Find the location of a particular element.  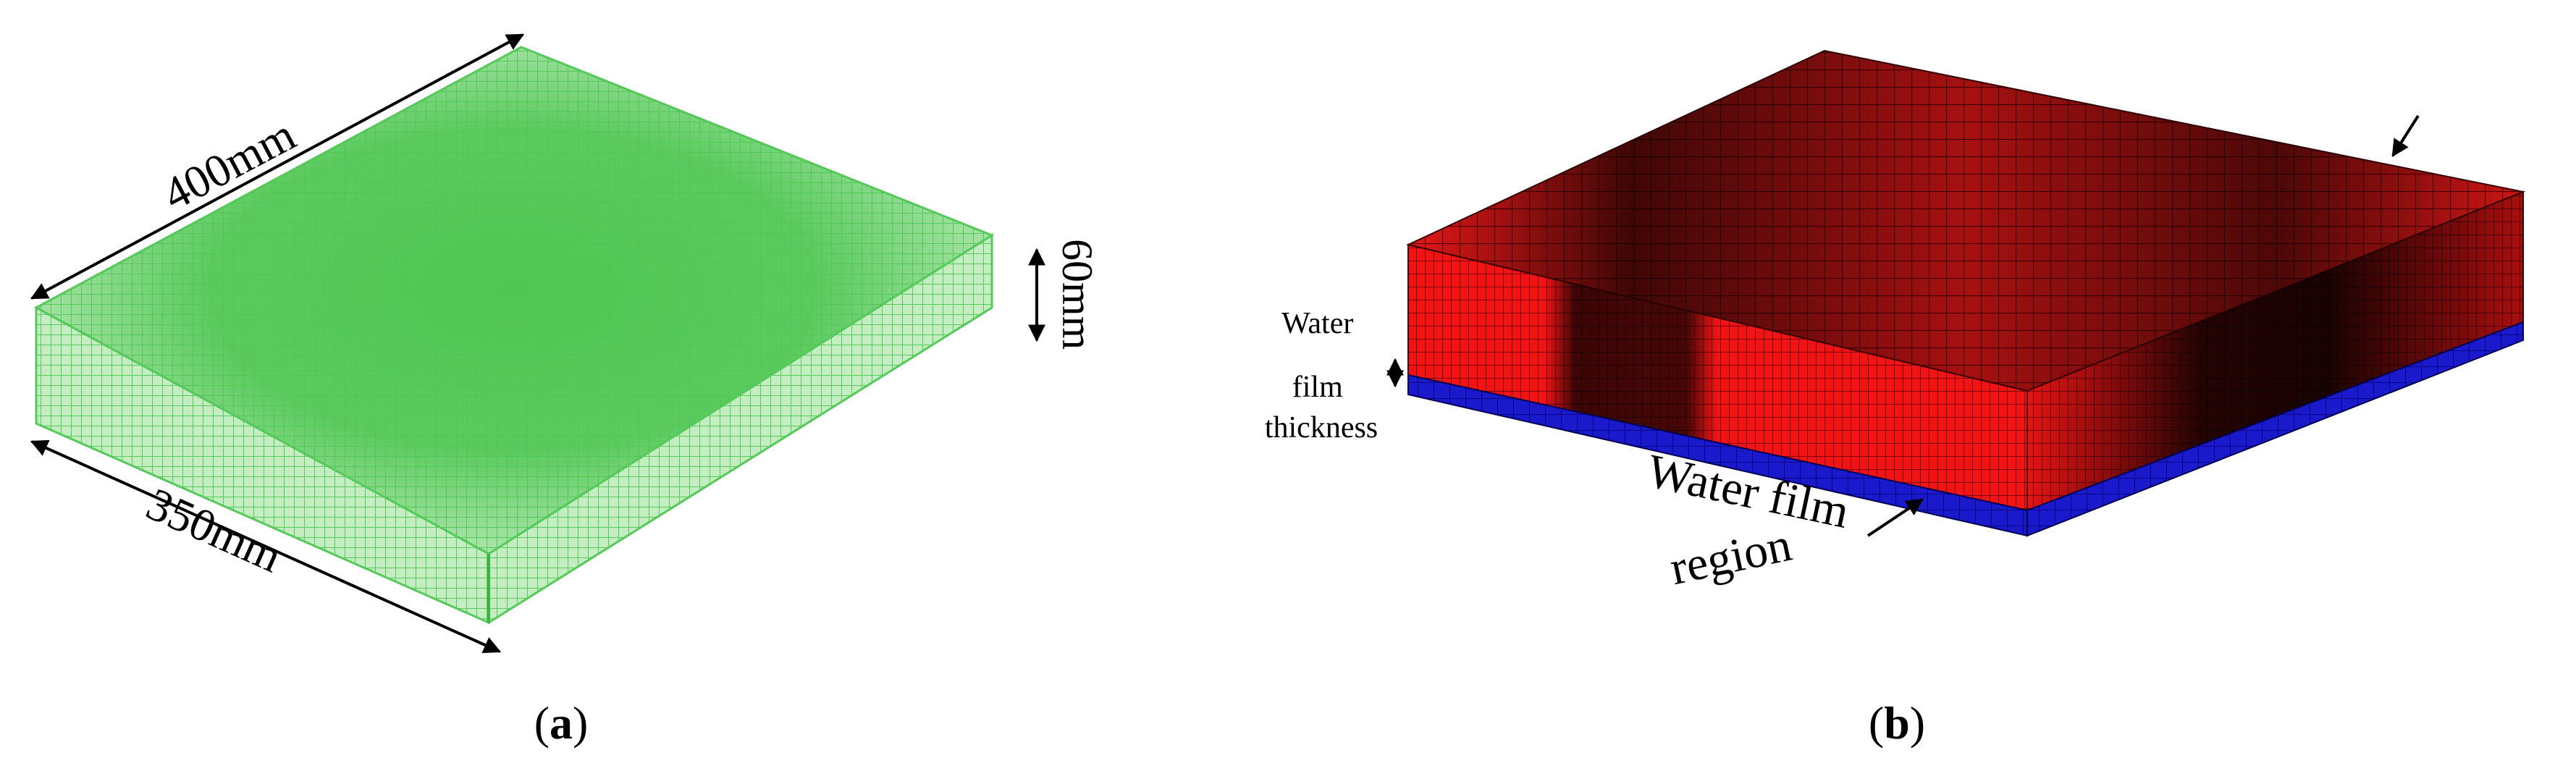

caption-a: (a) is located at coordinates (561, 723).